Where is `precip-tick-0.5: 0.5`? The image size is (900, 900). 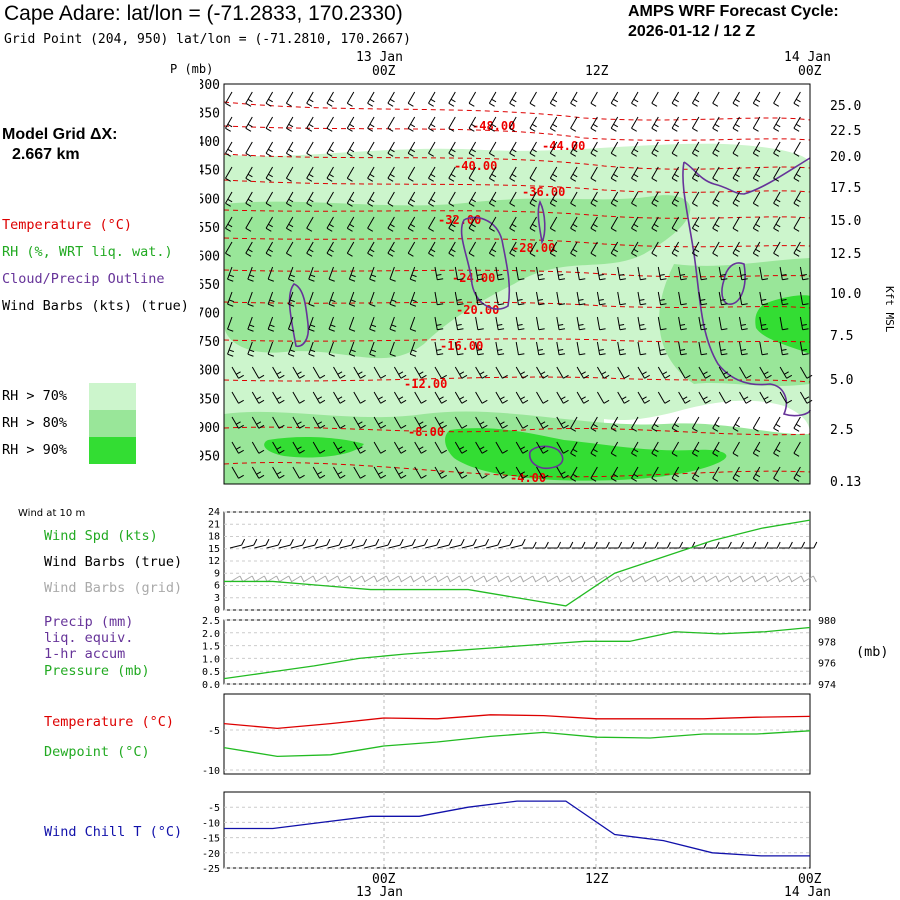
precip-tick-0.5: 0.5 is located at coordinates (211, 672).